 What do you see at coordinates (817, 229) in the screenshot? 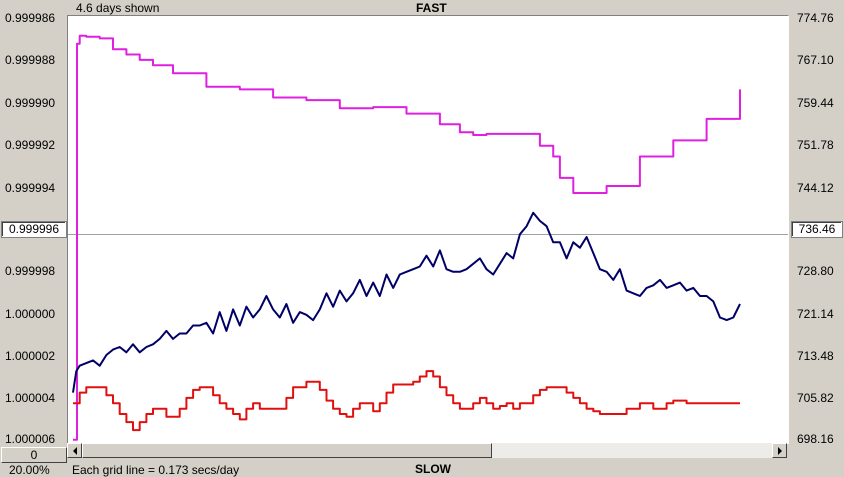
I see `right-selected-value: 736.46` at bounding box center [817, 229].